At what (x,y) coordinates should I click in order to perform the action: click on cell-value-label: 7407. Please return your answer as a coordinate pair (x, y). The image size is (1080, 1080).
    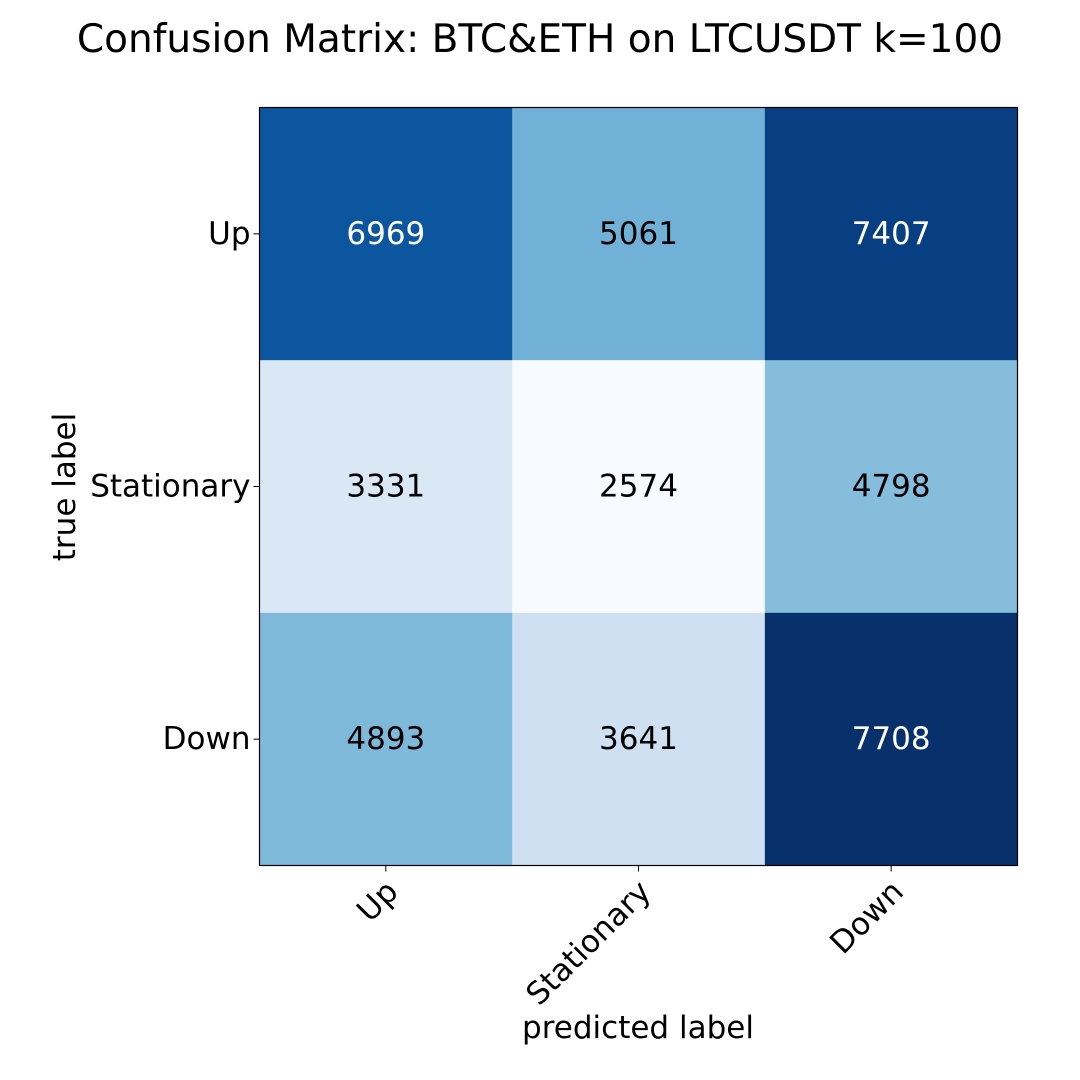
    Looking at the image, I should click on (891, 234).